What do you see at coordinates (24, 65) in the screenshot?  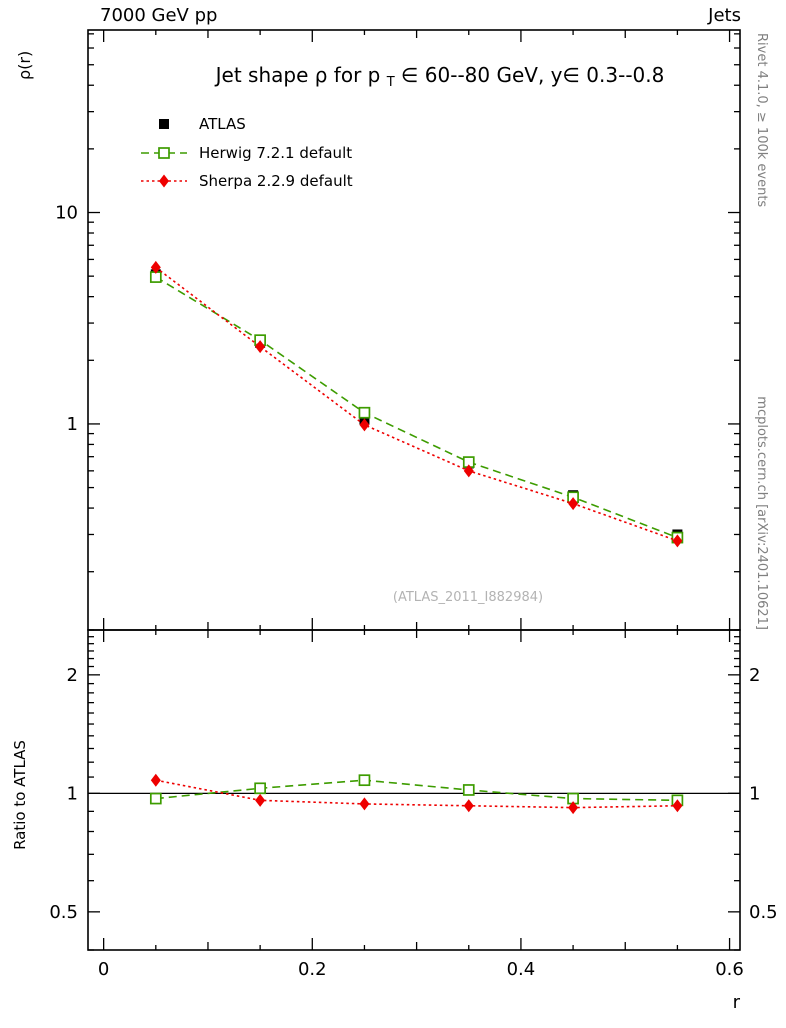 I see `main-y-axis-label: ρ(r)` at bounding box center [24, 65].